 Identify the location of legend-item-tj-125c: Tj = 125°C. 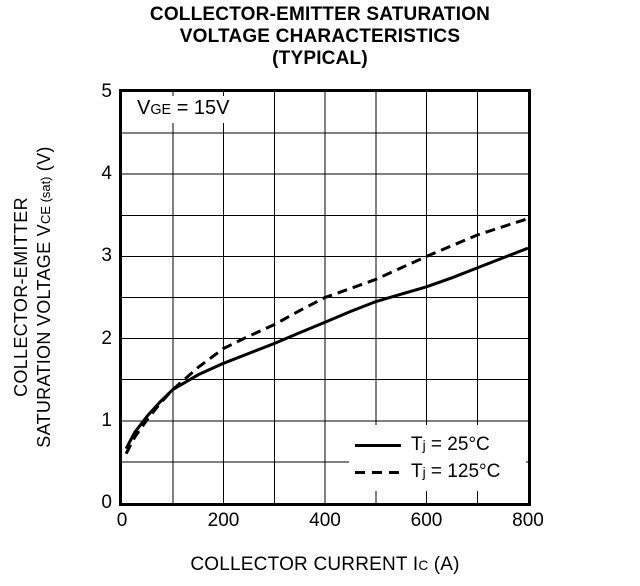
(440, 472).